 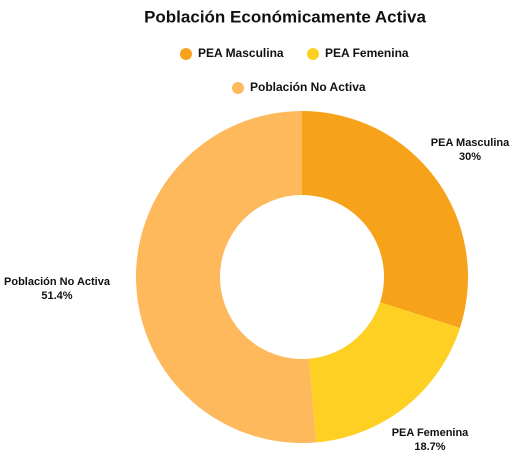 What do you see at coordinates (241, 53) in the screenshot?
I see `legend-label: PEA Masculina` at bounding box center [241, 53].